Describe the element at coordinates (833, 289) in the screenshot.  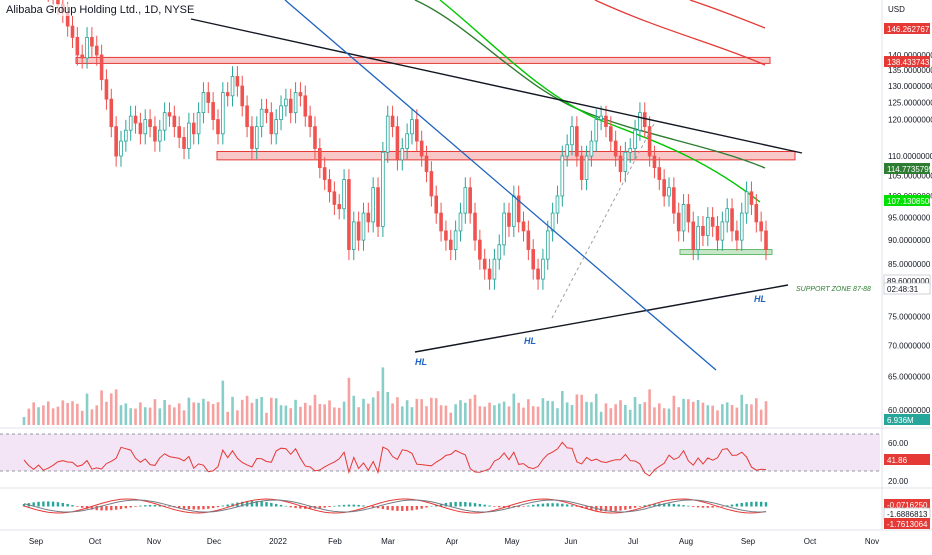
I see `support-zone-label: SUPPORT ZONE 87-88` at that location.